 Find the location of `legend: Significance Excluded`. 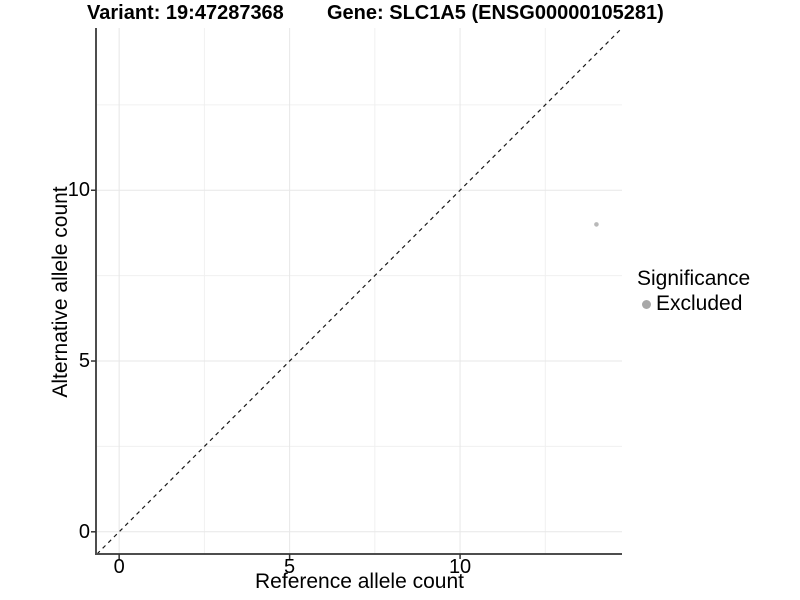

legend: Significance Excluded is located at coordinates (693, 291).